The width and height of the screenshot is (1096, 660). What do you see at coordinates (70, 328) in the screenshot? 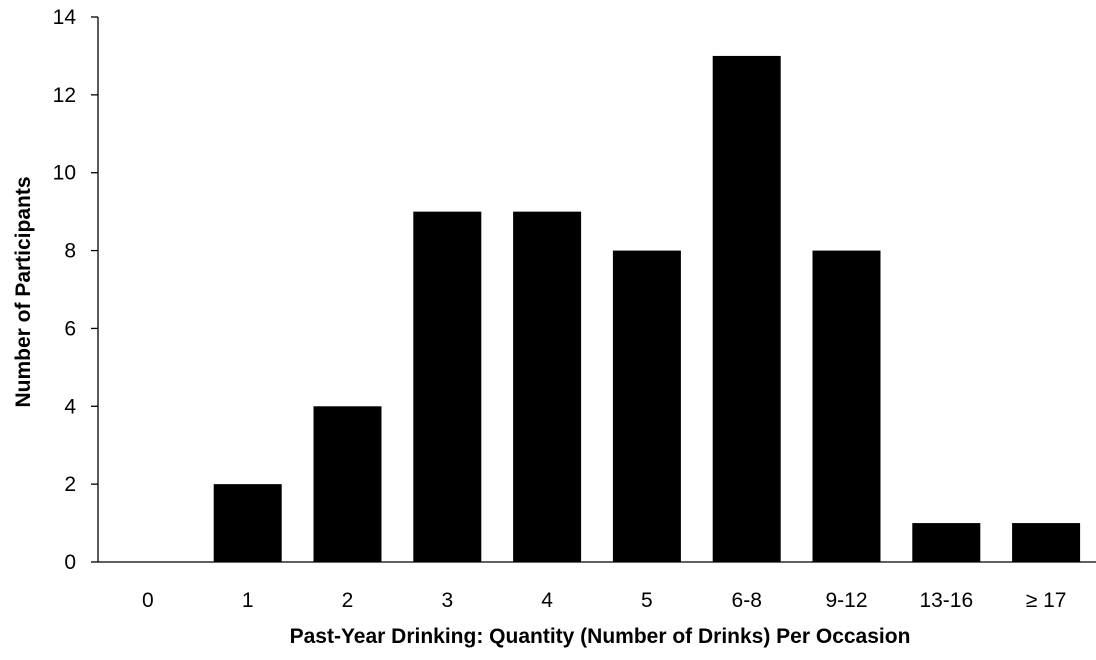
I see `y-tick-label: 6` at bounding box center [70, 328].